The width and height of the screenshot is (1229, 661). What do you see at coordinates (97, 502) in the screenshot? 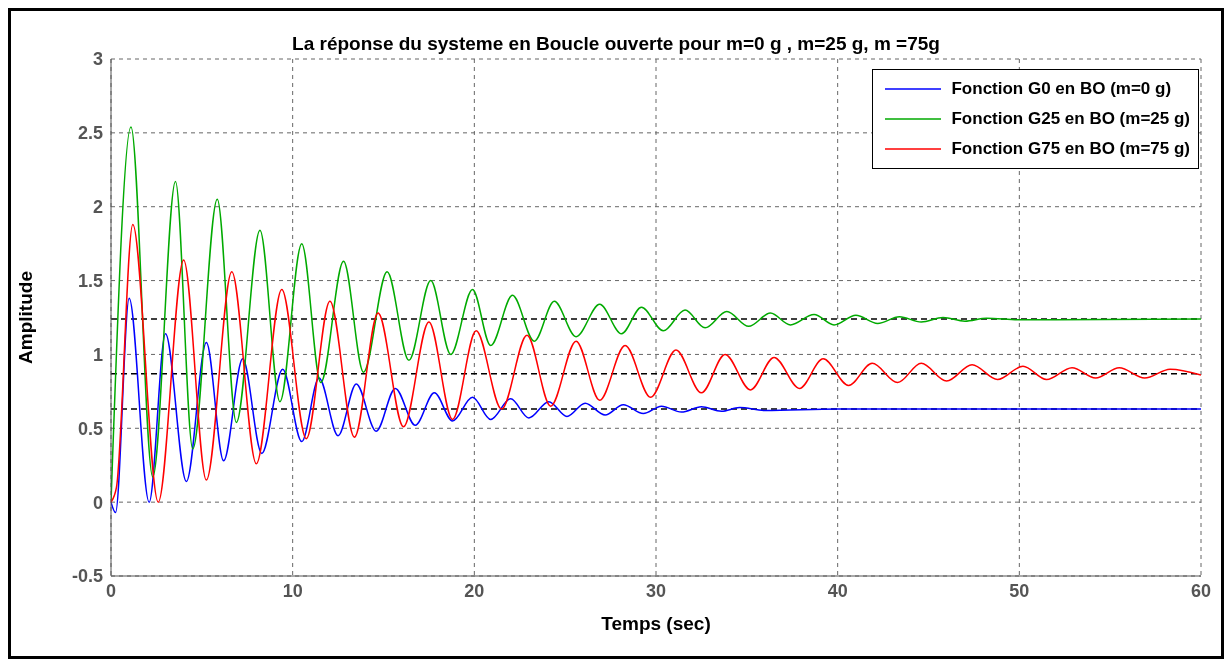
I see `y-tick-label: 0` at bounding box center [97, 502].